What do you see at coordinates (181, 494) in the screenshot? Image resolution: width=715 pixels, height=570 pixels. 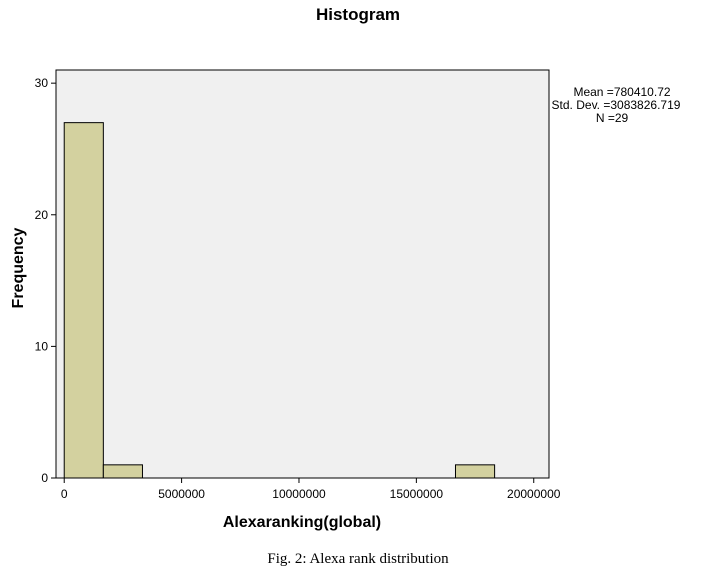 I see `x-tick-label-1: 5000000` at bounding box center [181, 494].